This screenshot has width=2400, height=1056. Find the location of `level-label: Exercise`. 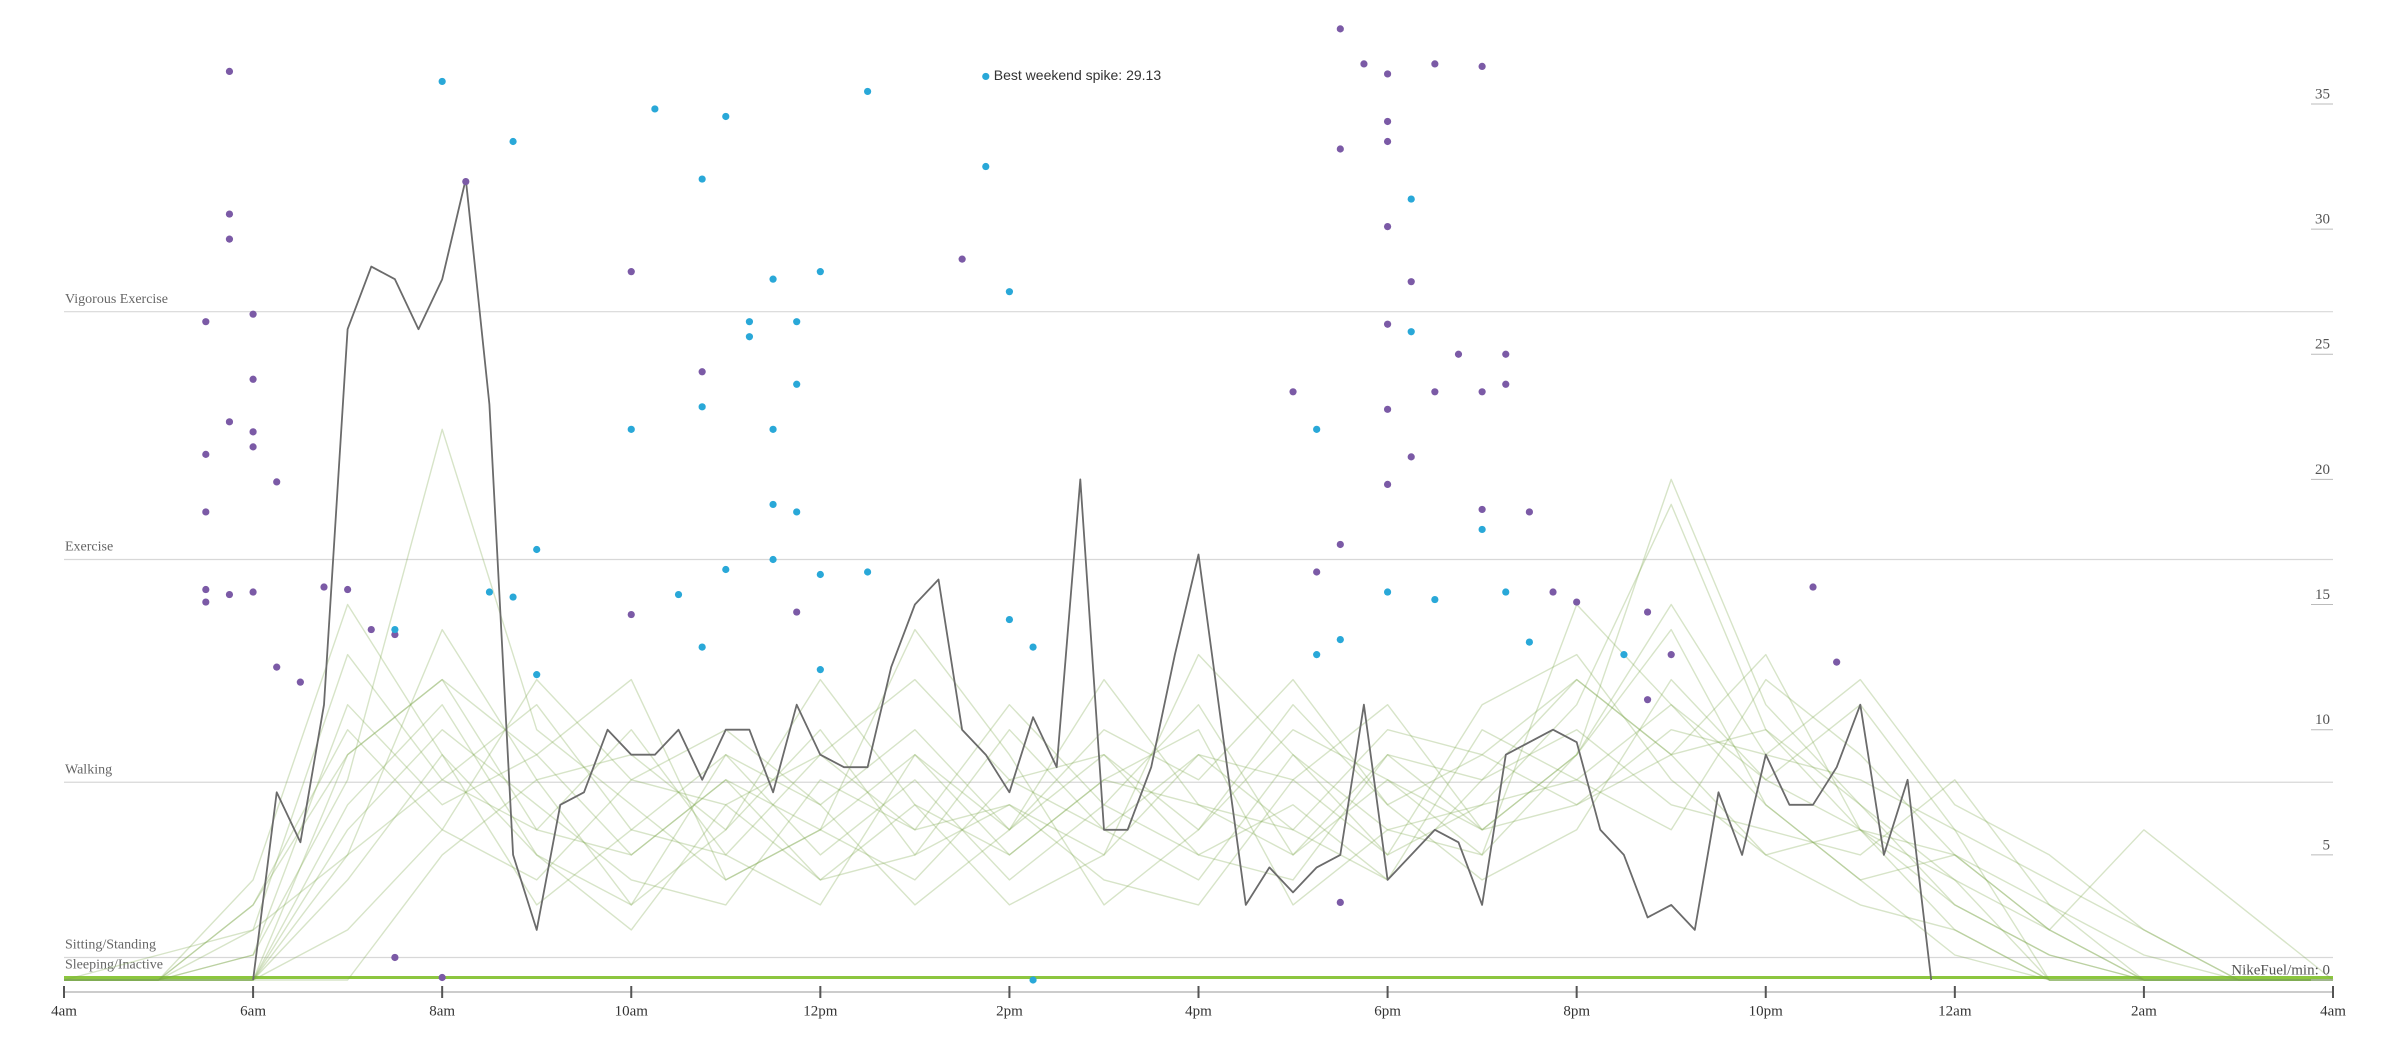

level-label: Exercise is located at coordinates (89, 547).